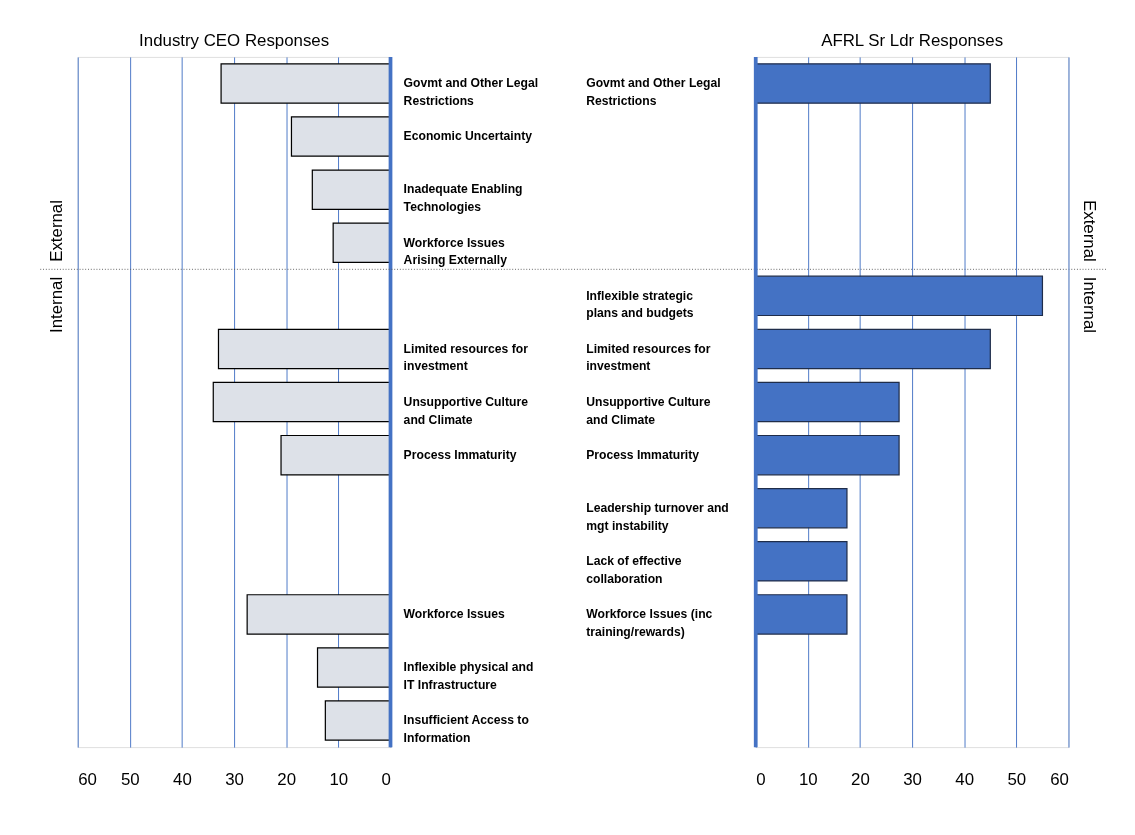 The image size is (1135, 835). Describe the element at coordinates (454, 614) in the screenshot. I see `y-tick-label: Workforce Issues` at that location.